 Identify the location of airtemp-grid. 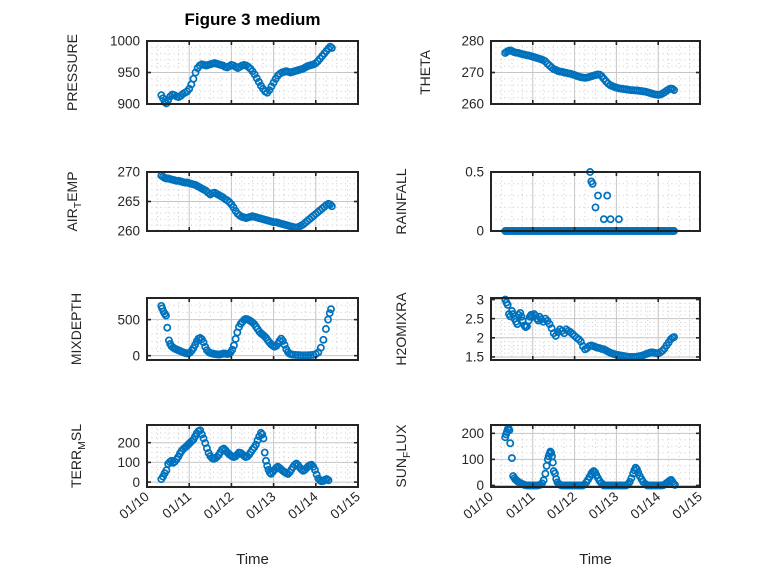
(252, 201).